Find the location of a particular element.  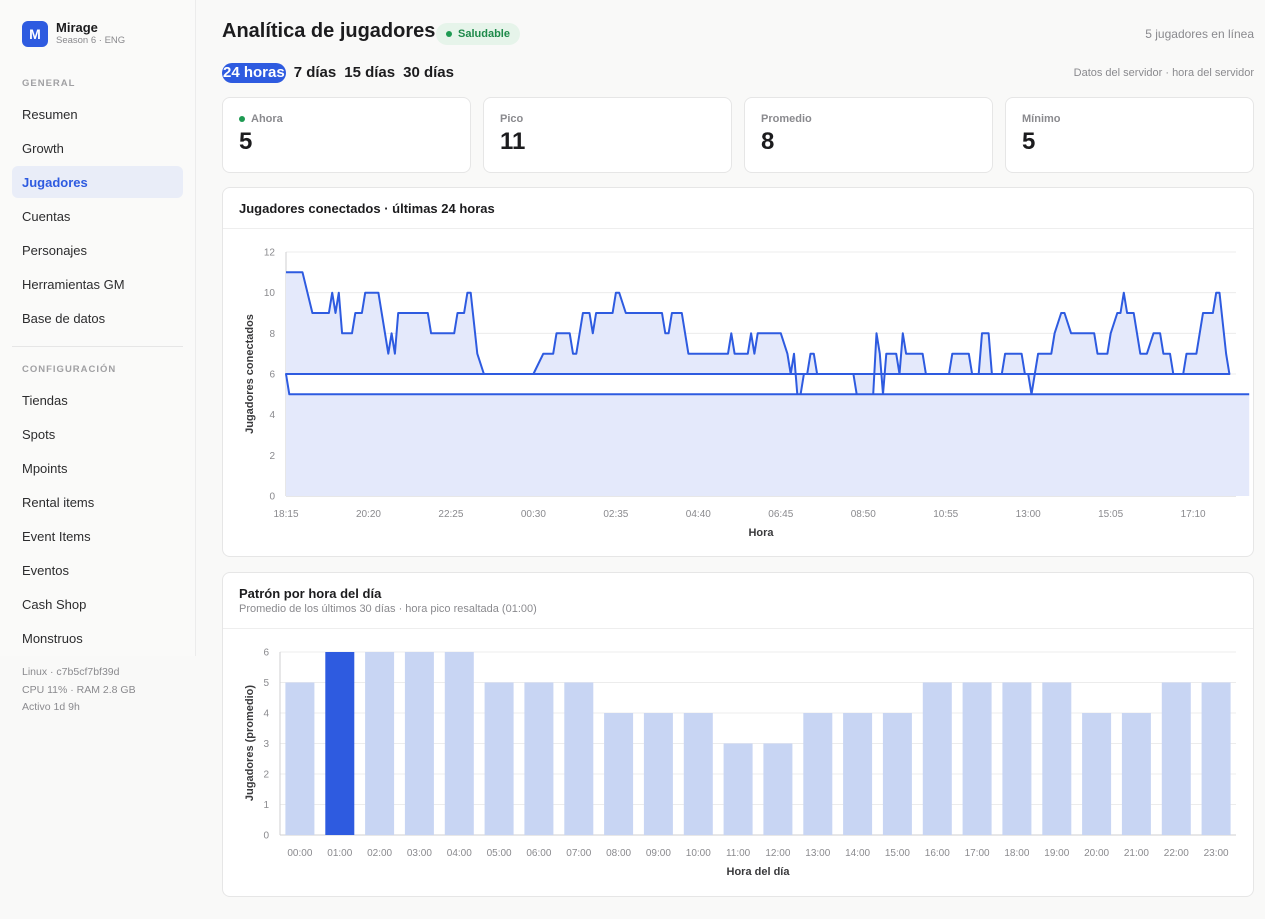

range-tab-30-dias: 30 días is located at coordinates (428, 72).